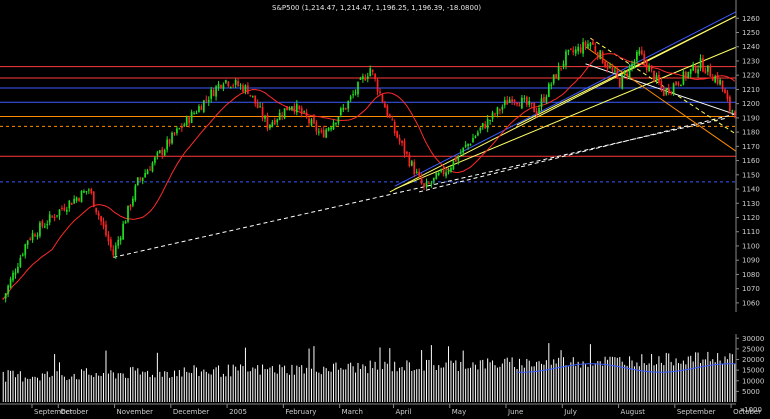  What do you see at coordinates (751, 232) in the screenshot?
I see `price-tick-label: 1110` at bounding box center [751, 232].